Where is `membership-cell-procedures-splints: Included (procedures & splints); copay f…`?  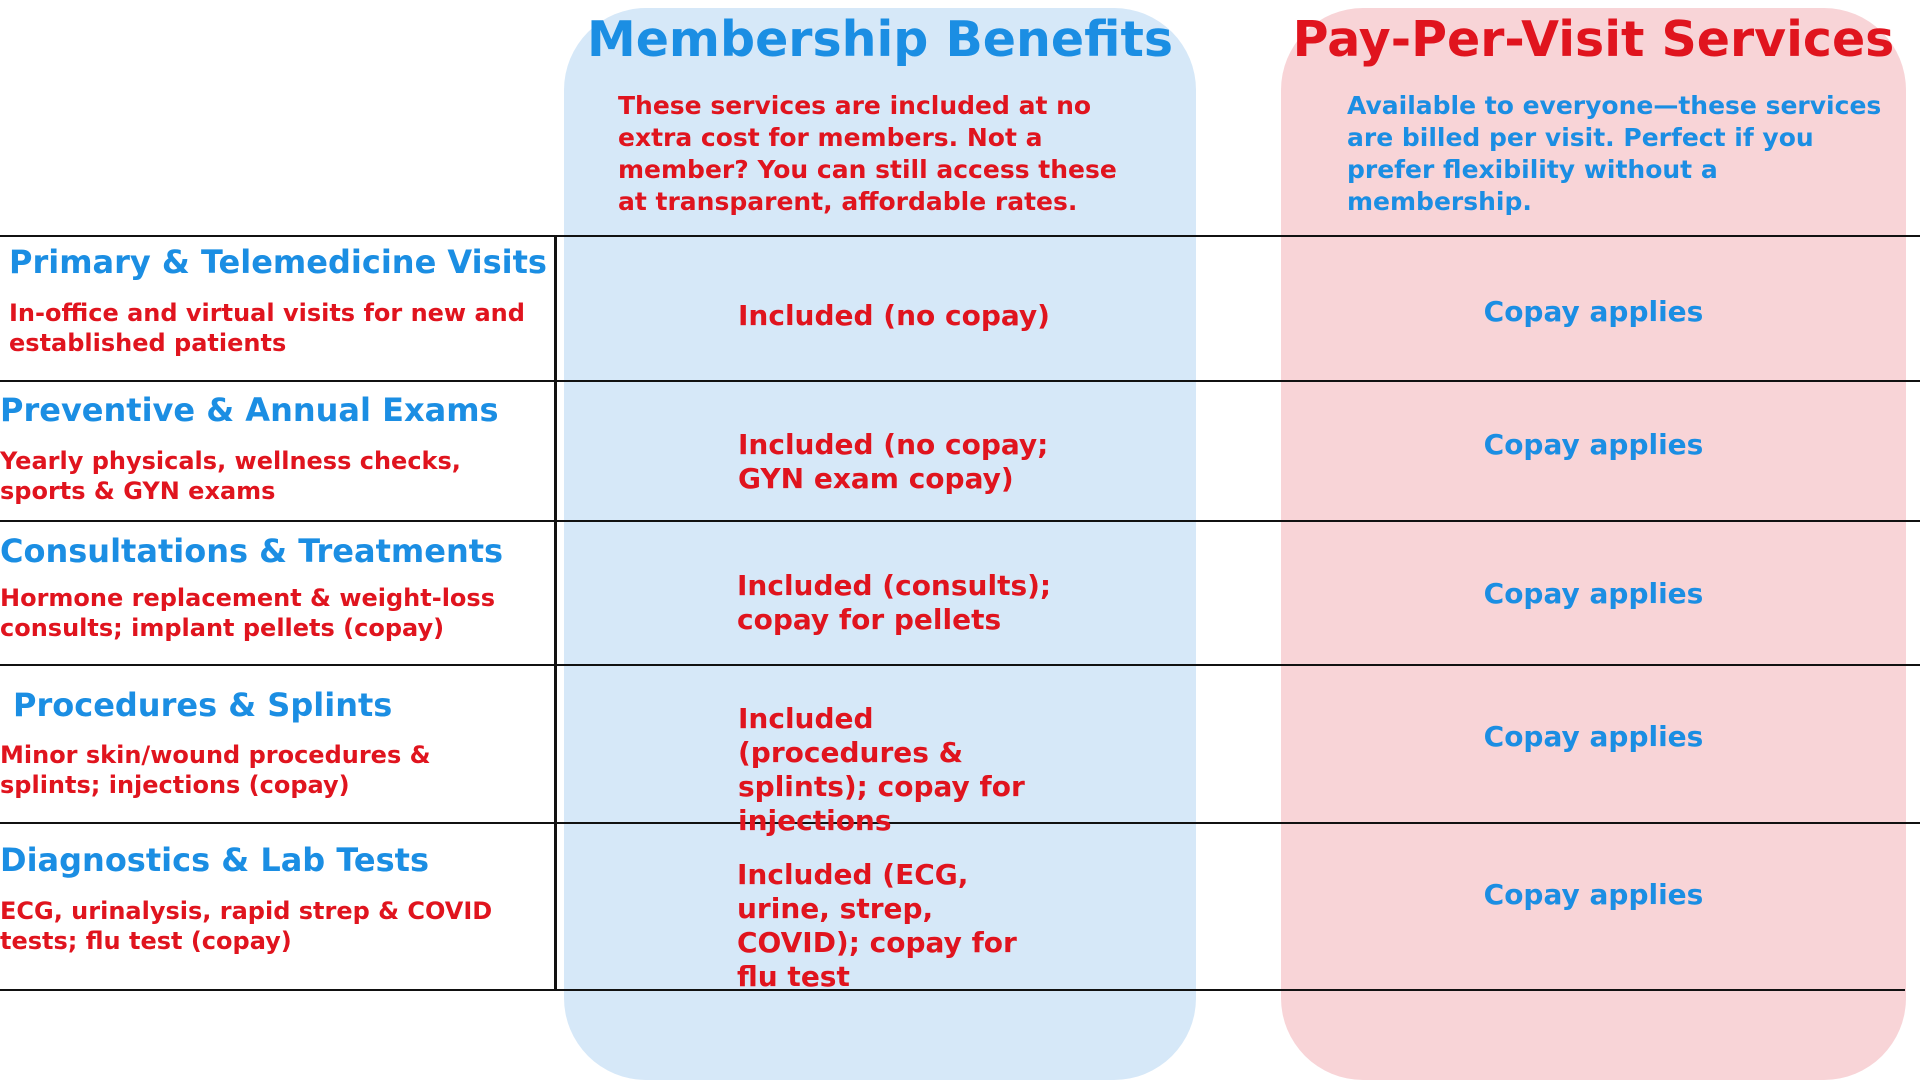
membership-cell-procedures-splints: Included (procedures & splints); copay f… is located at coordinates (881, 769).